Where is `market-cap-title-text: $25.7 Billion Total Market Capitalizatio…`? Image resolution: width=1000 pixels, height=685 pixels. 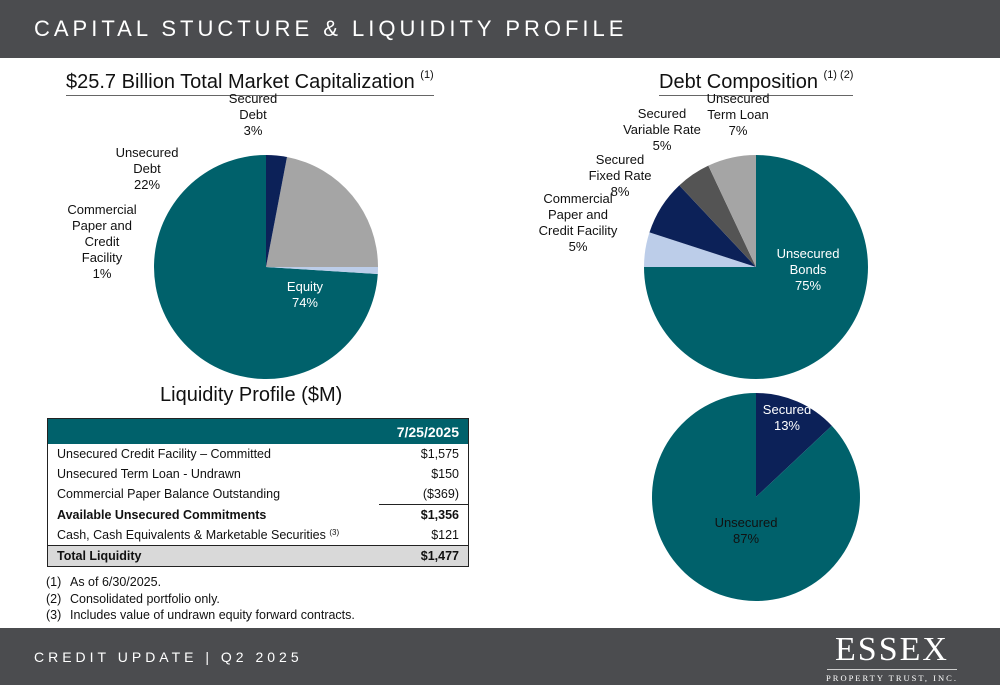
market-cap-title-text: $25.7 Billion Total Market Capitalizatio… is located at coordinates (240, 82).